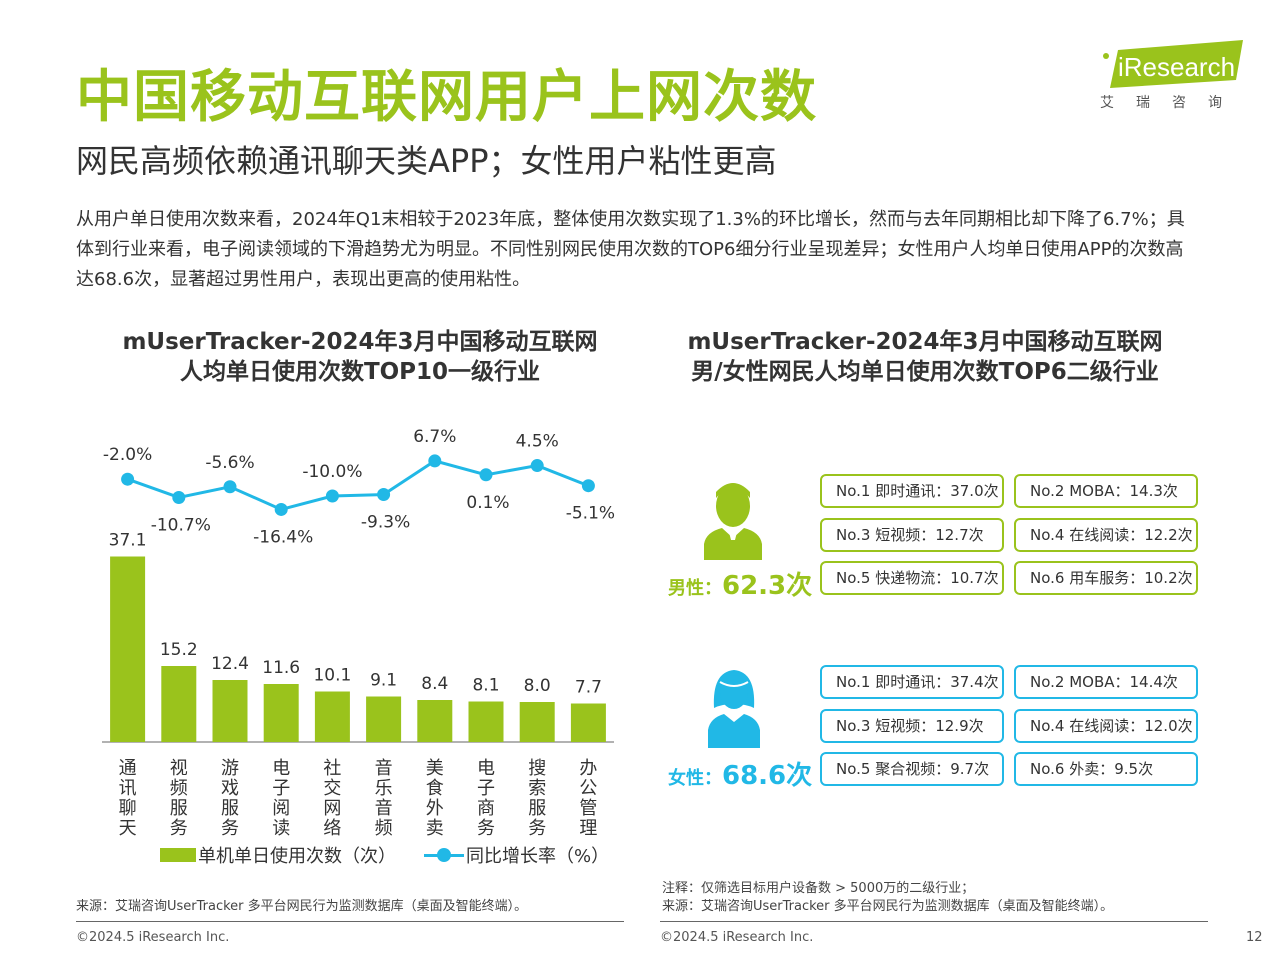  What do you see at coordinates (740, 773) in the screenshot?
I see `female-total: 女性：68.6次` at bounding box center [740, 773].